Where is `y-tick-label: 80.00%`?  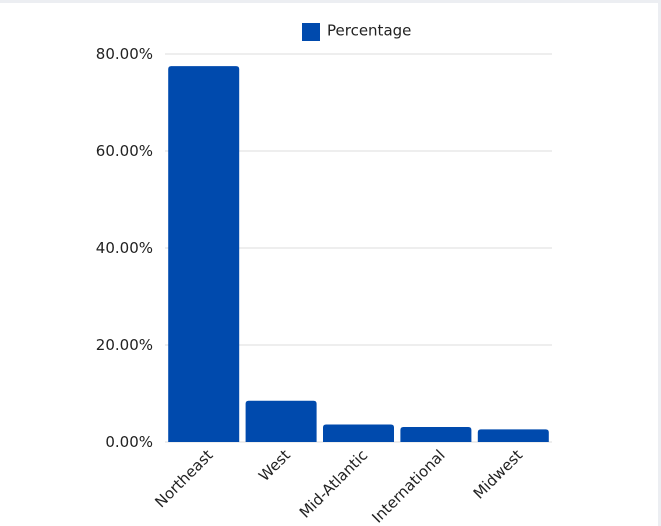 y-tick-label: 80.00% is located at coordinates (124, 54).